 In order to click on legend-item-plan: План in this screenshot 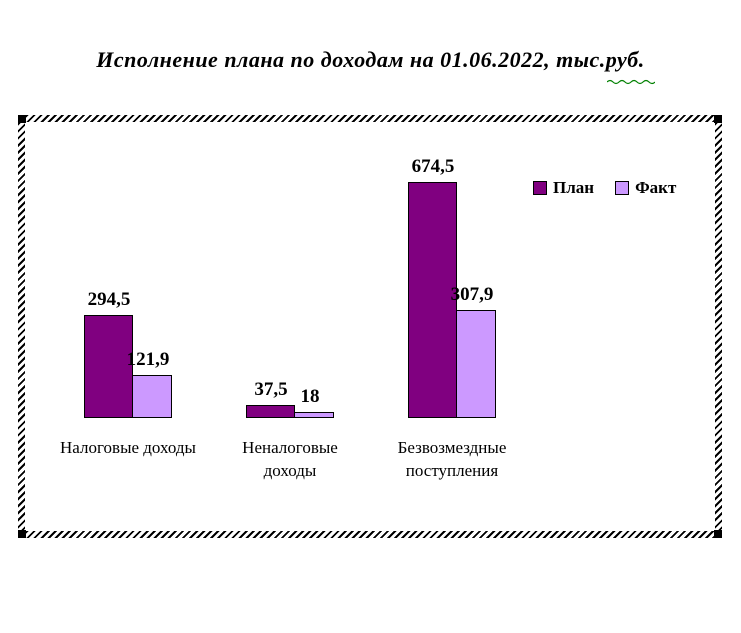, I will do `click(564, 187)`.